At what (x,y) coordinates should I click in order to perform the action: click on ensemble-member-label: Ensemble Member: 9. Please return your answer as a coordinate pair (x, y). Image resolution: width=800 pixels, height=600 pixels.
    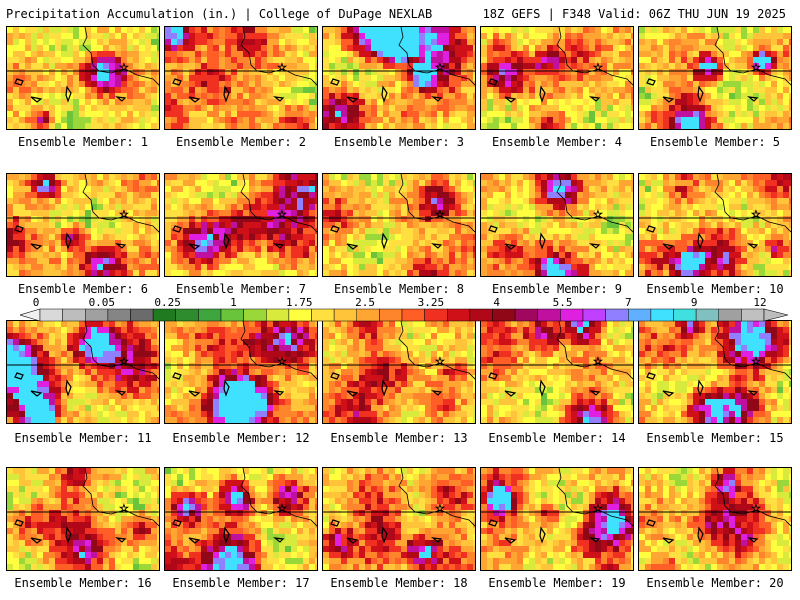
    Looking at the image, I should click on (557, 289).